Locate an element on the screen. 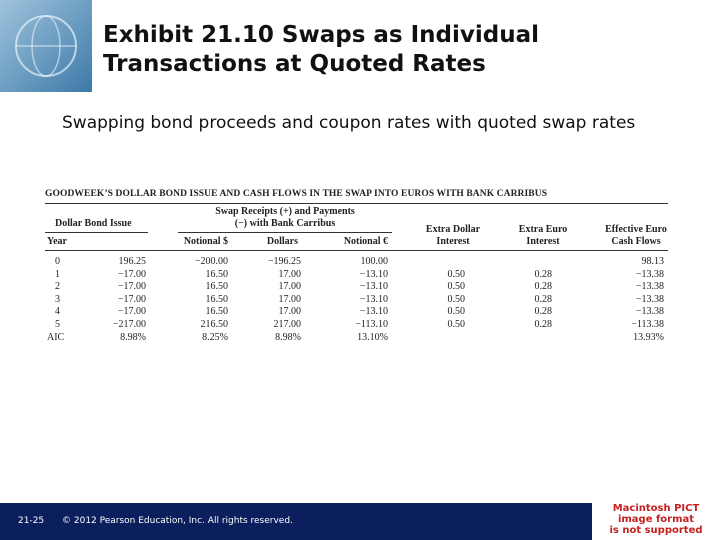 This screenshot has width=720, height=540. group-header: Extra Euro is located at coordinates (543, 229).